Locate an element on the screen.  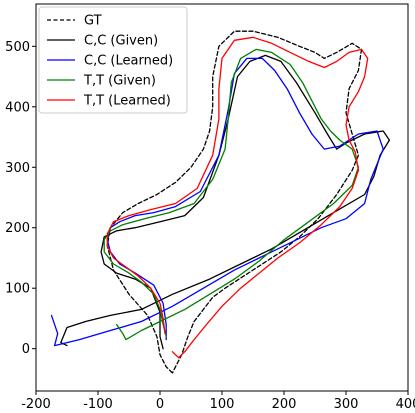
x-tick-label: 300 is located at coordinates (346, 404).